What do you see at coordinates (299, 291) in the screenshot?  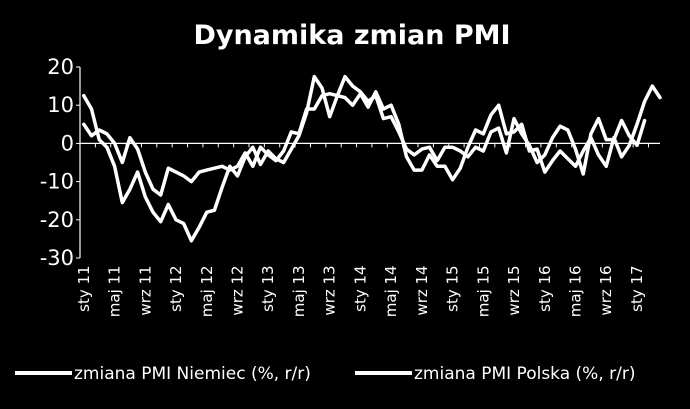 I see `x-tick-label: maj 13` at bounding box center [299, 291].